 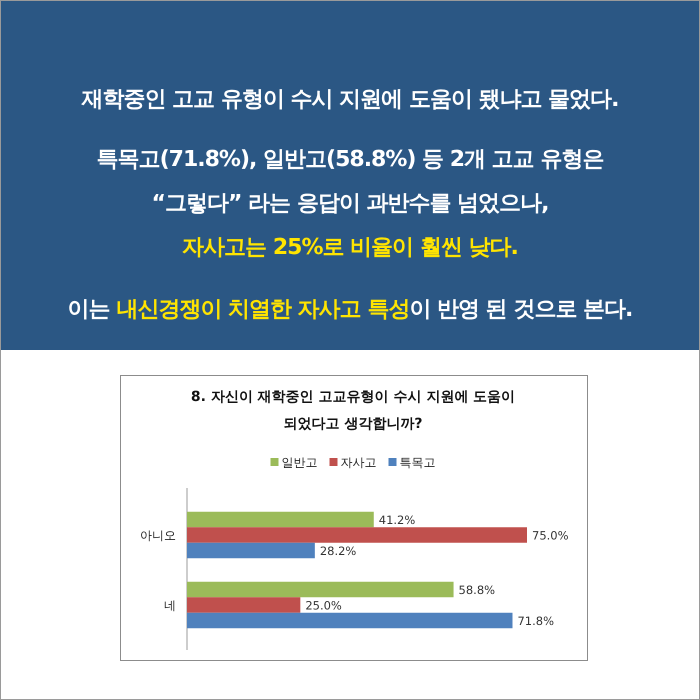 I want to click on data-label: 71.8%, so click(x=535, y=621).